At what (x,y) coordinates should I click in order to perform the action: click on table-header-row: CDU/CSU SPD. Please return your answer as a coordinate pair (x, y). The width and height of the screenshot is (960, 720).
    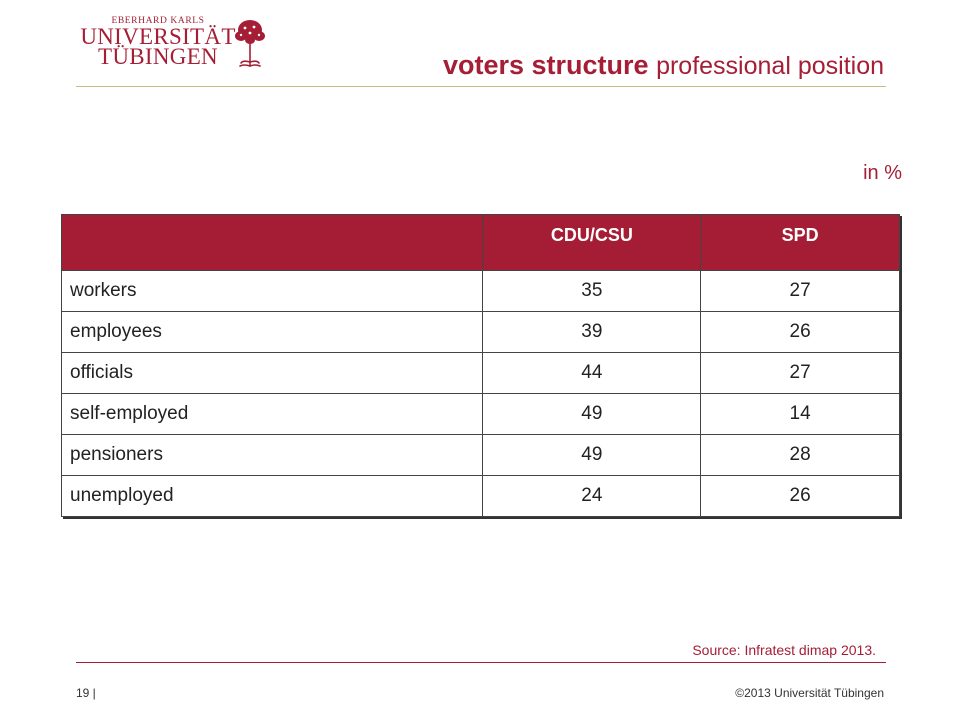
    Looking at the image, I should click on (480, 242).